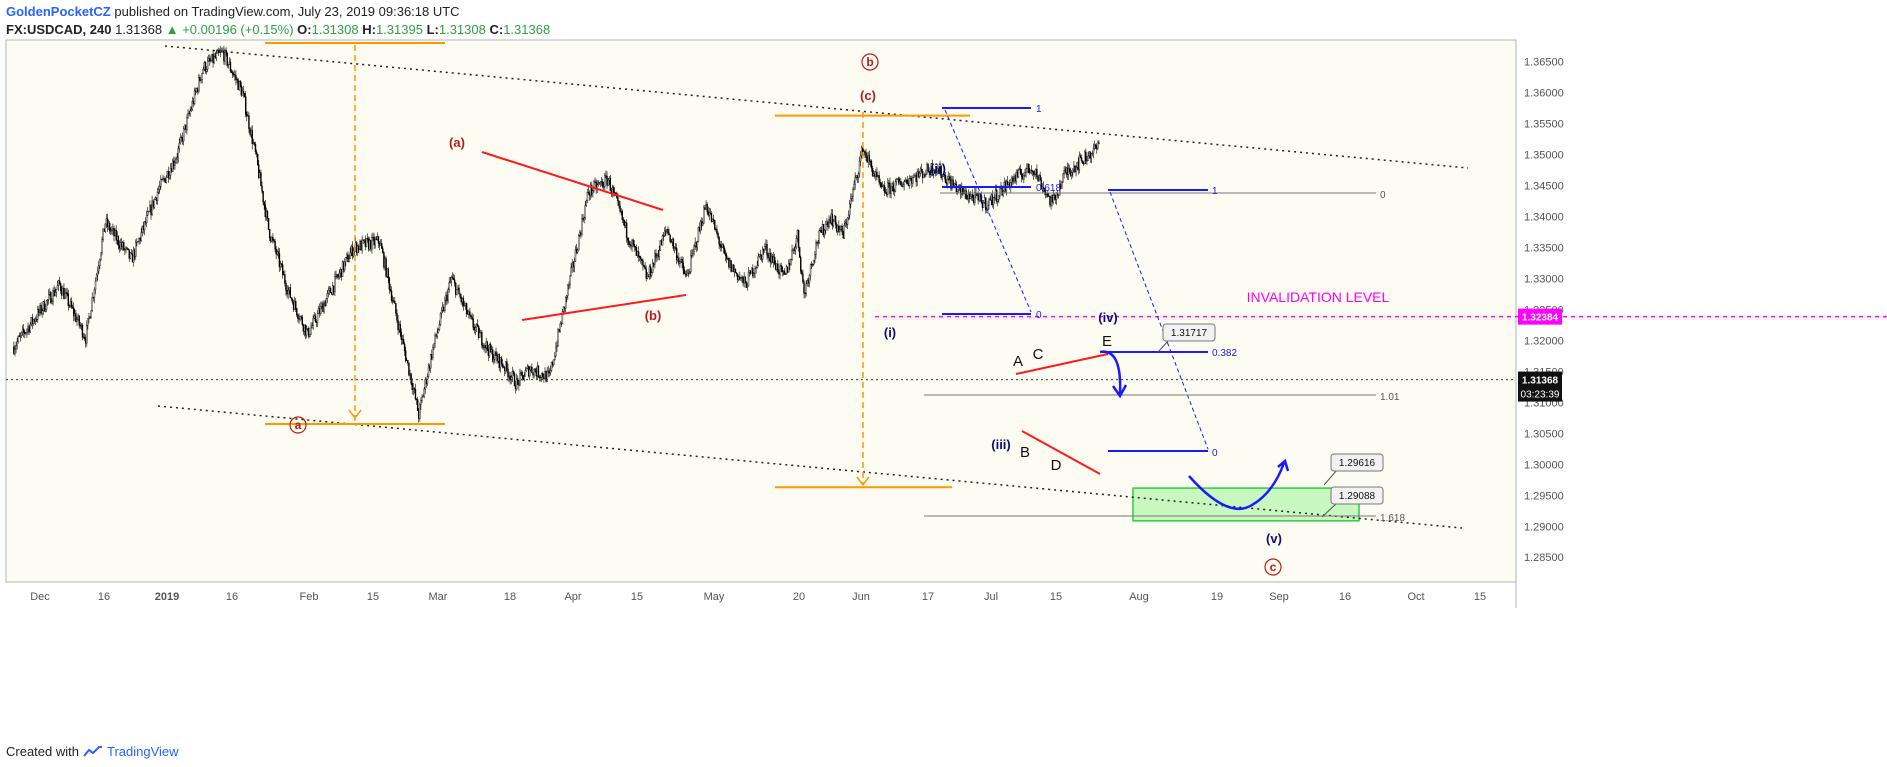  Describe the element at coordinates (104, 597) in the screenshot. I see `x-tick-label: 16` at that location.